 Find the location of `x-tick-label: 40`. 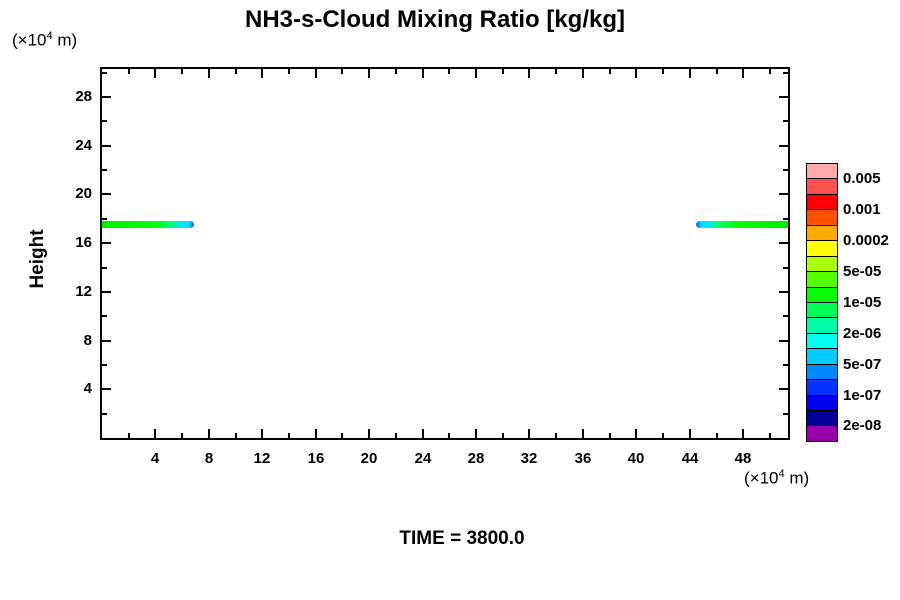

x-tick-label: 40 is located at coordinates (636, 458).